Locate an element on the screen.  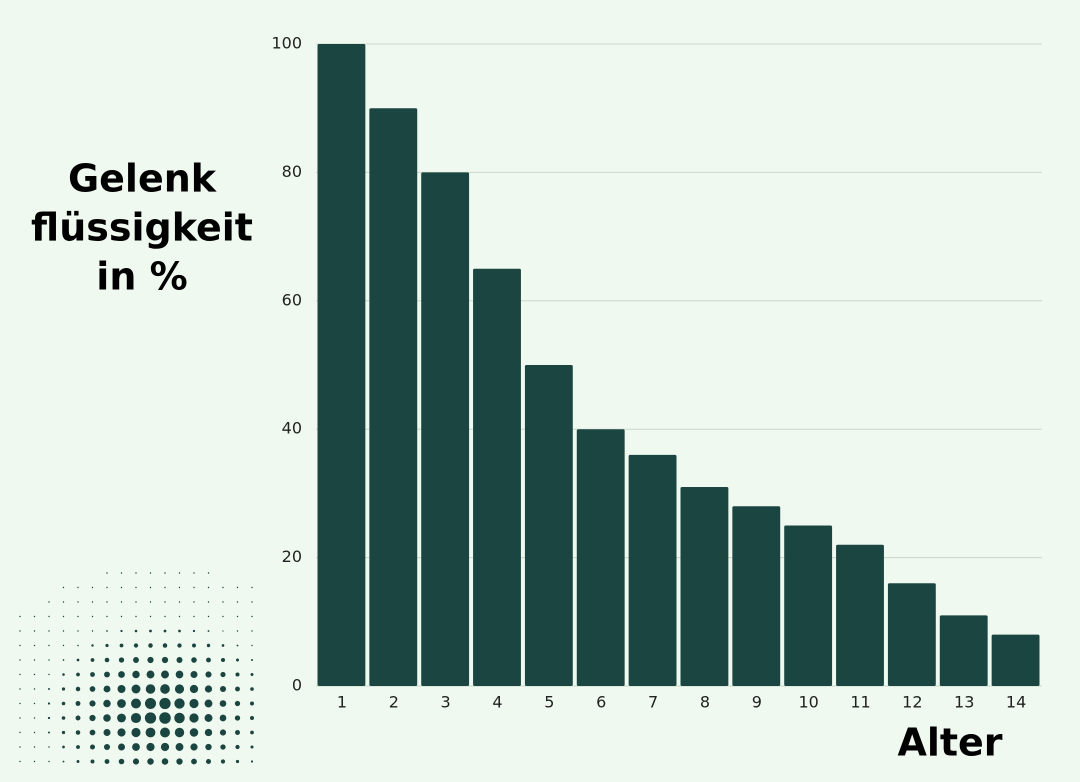
y-tick-label: 0 is located at coordinates (297, 685).